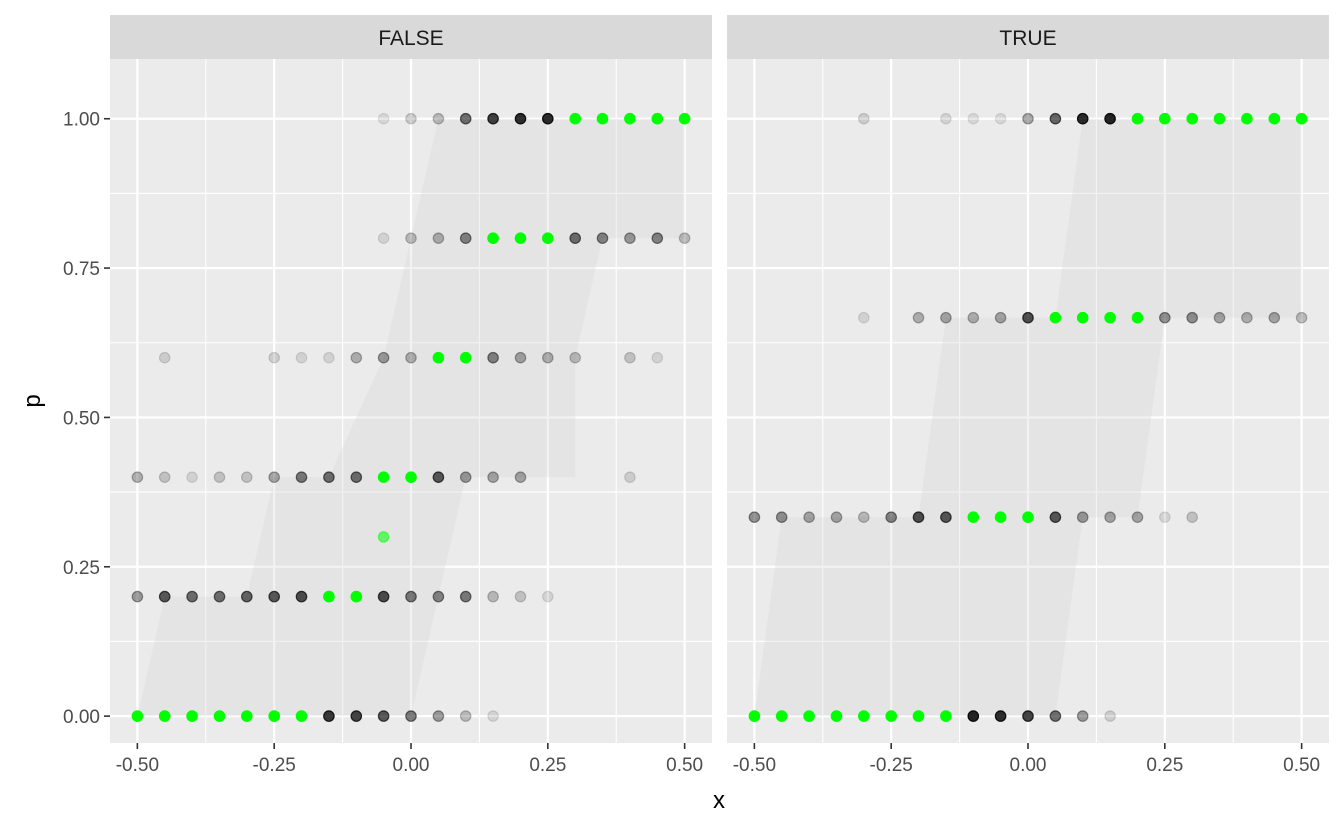 Image resolution: width=1344 pixels, height=830 pixels. Describe the element at coordinates (411, 37) in the screenshot. I see `strip-background` at that location.